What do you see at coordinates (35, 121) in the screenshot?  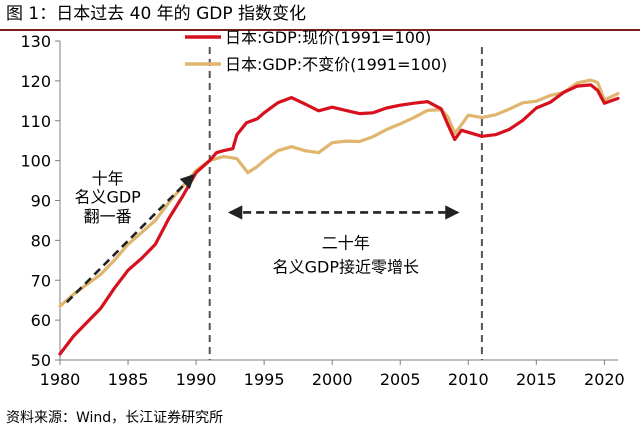 I see `y-tick-label: 110` at bounding box center [35, 121].